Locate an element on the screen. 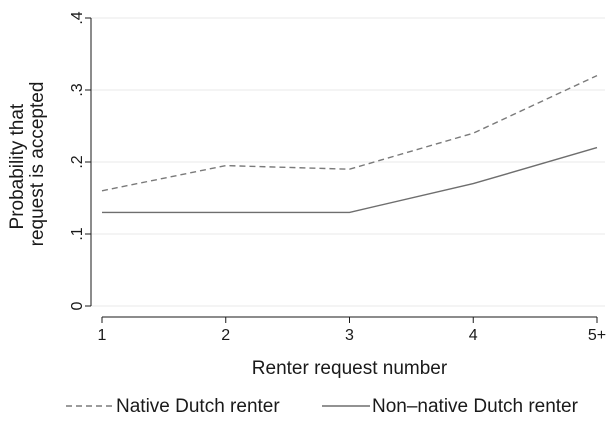 This screenshot has width=613, height=423. y-tick-label: .4 is located at coordinates (77, 17).